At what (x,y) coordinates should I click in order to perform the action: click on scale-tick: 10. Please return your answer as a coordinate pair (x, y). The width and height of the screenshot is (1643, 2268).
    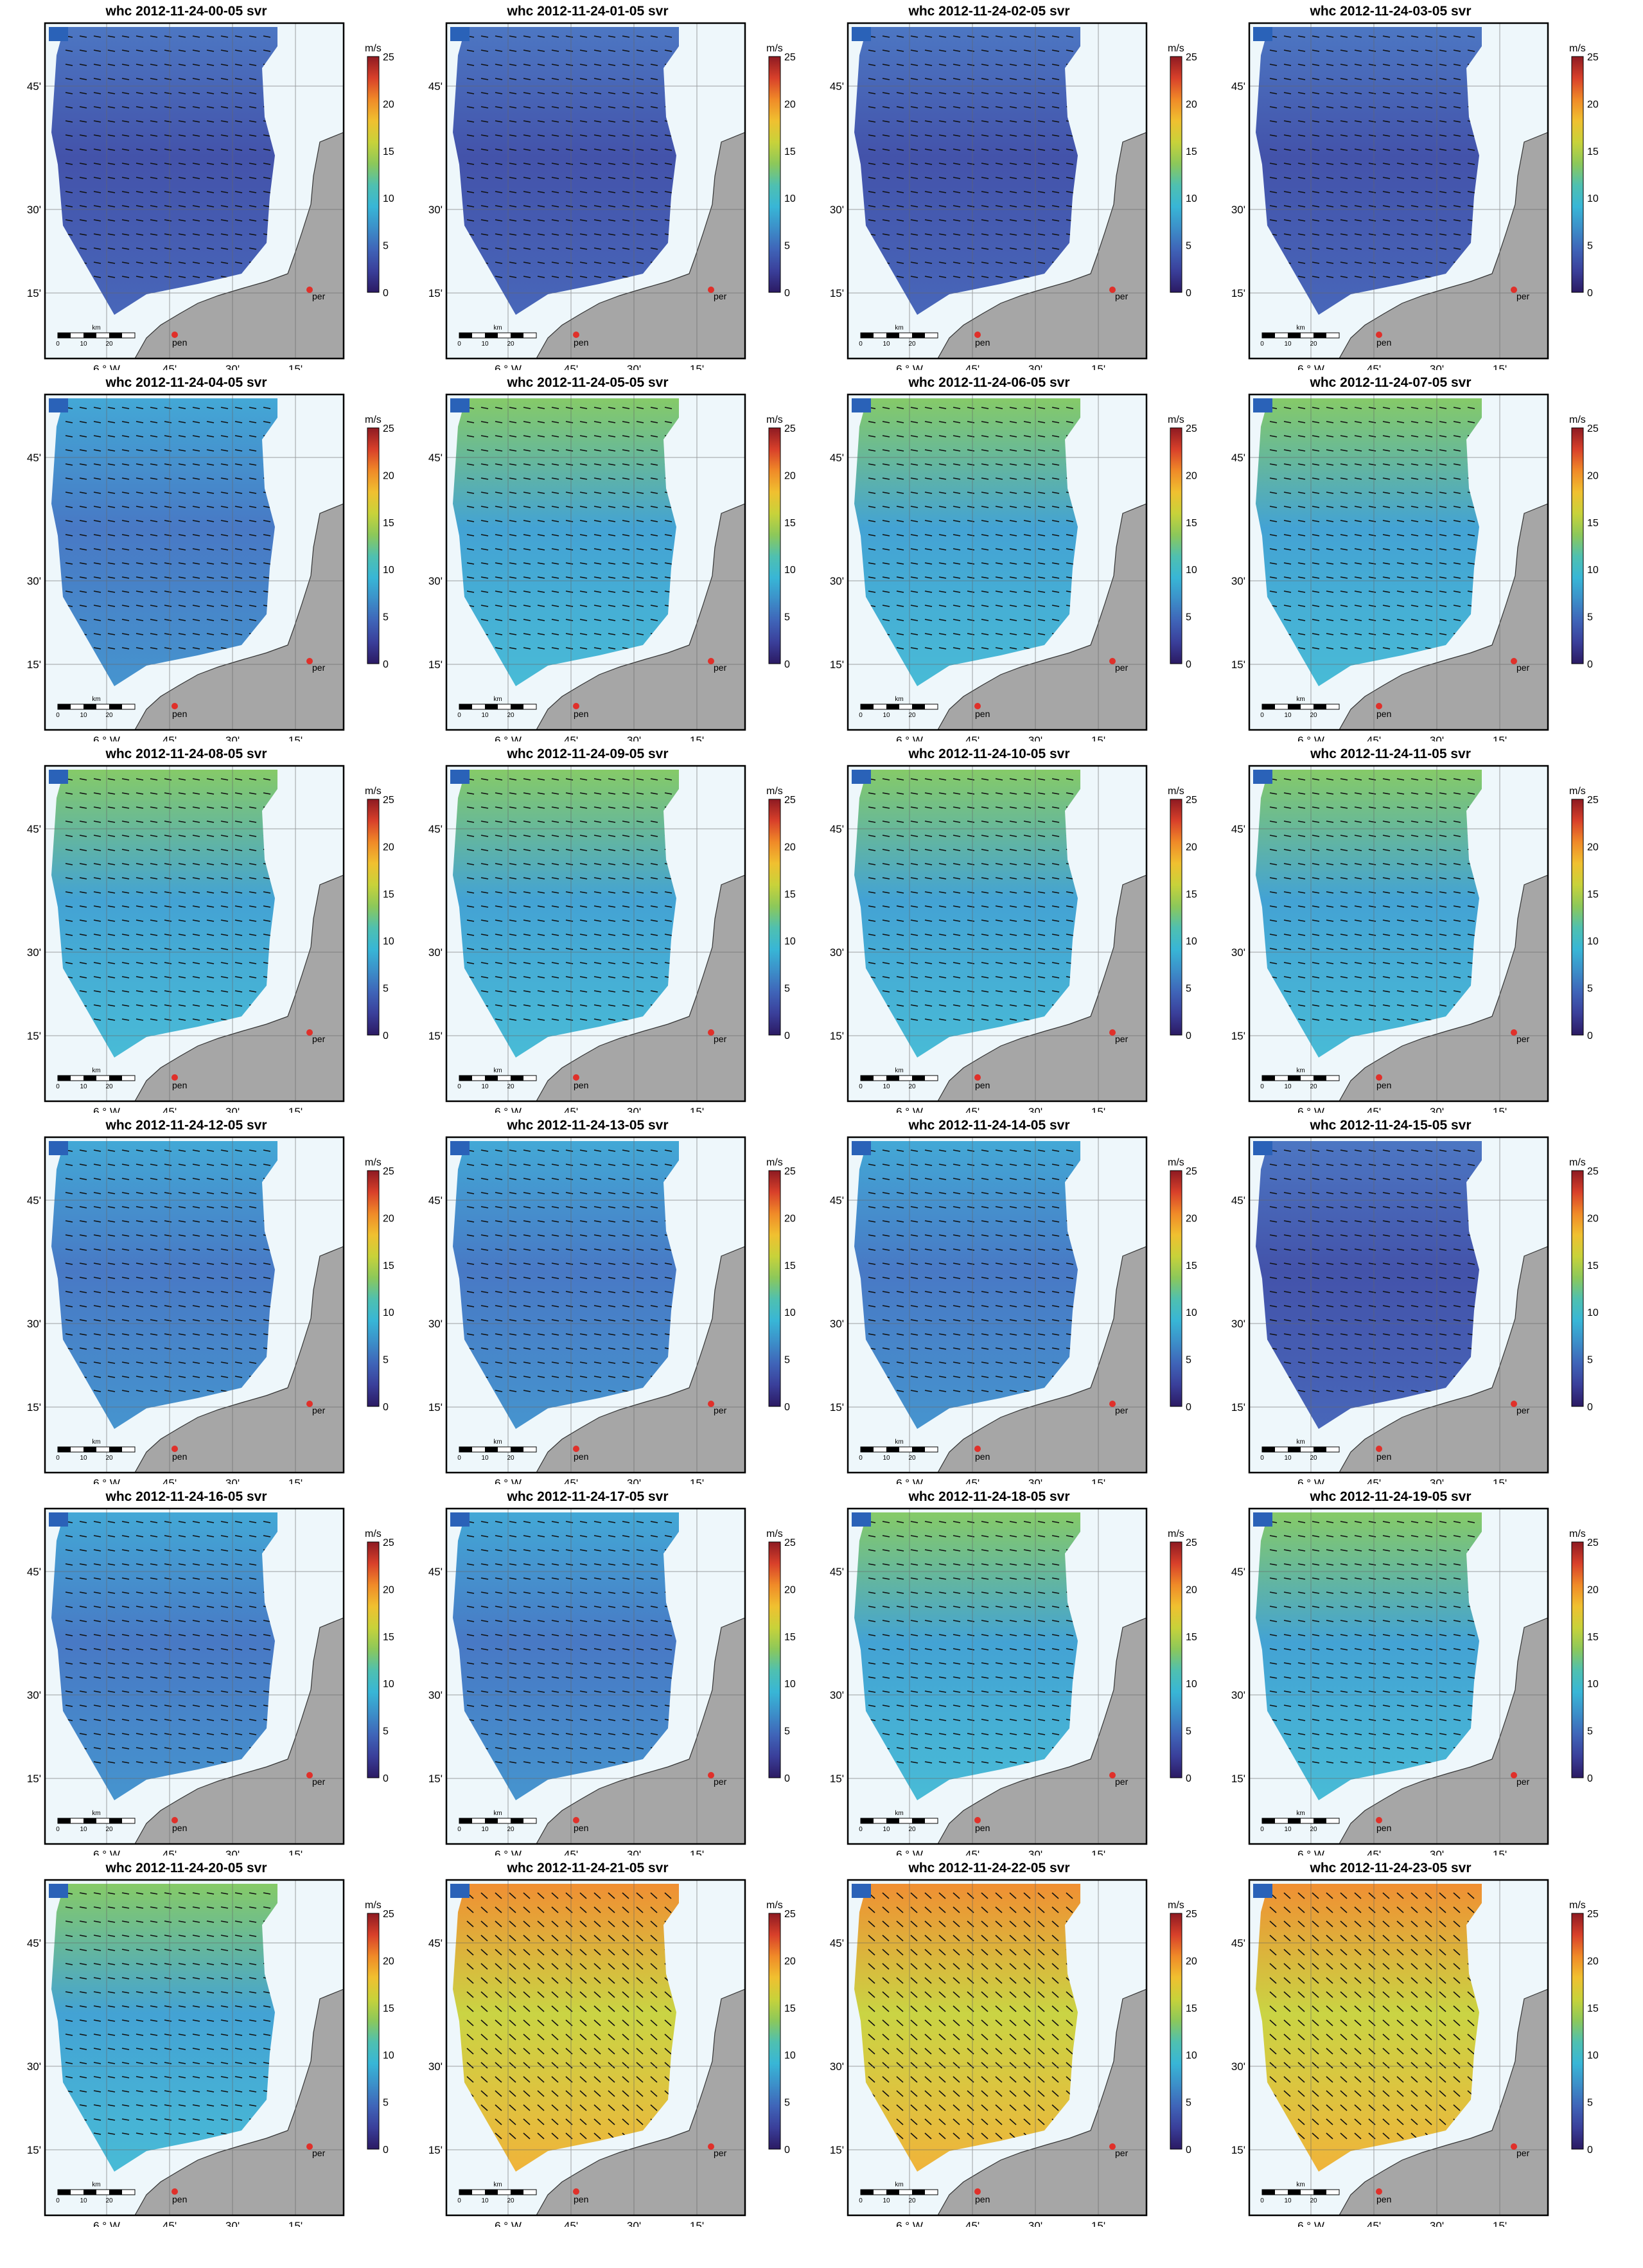
    Looking at the image, I should click on (1288, 1086).